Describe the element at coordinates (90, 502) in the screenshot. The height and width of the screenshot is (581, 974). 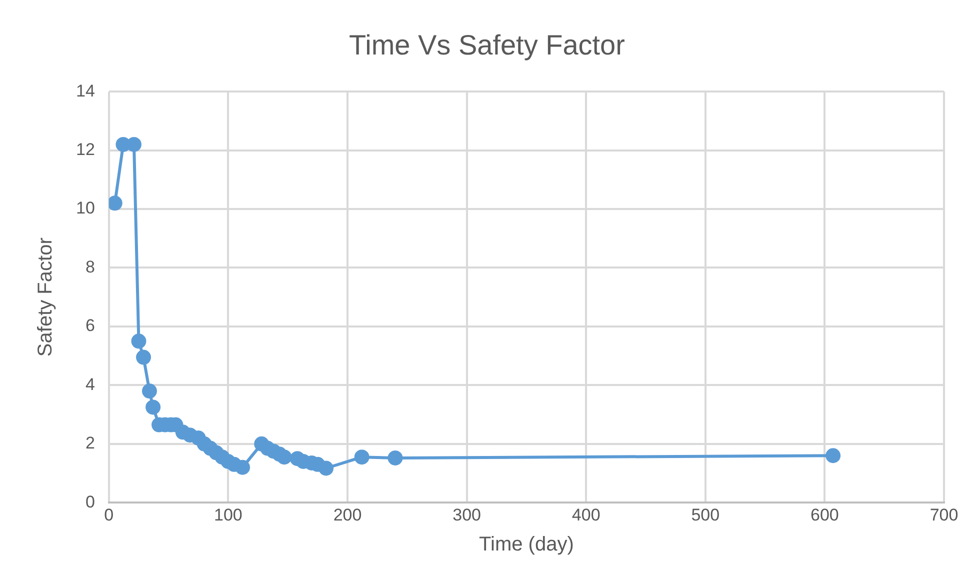
I see `y-tick-label: 0` at that location.